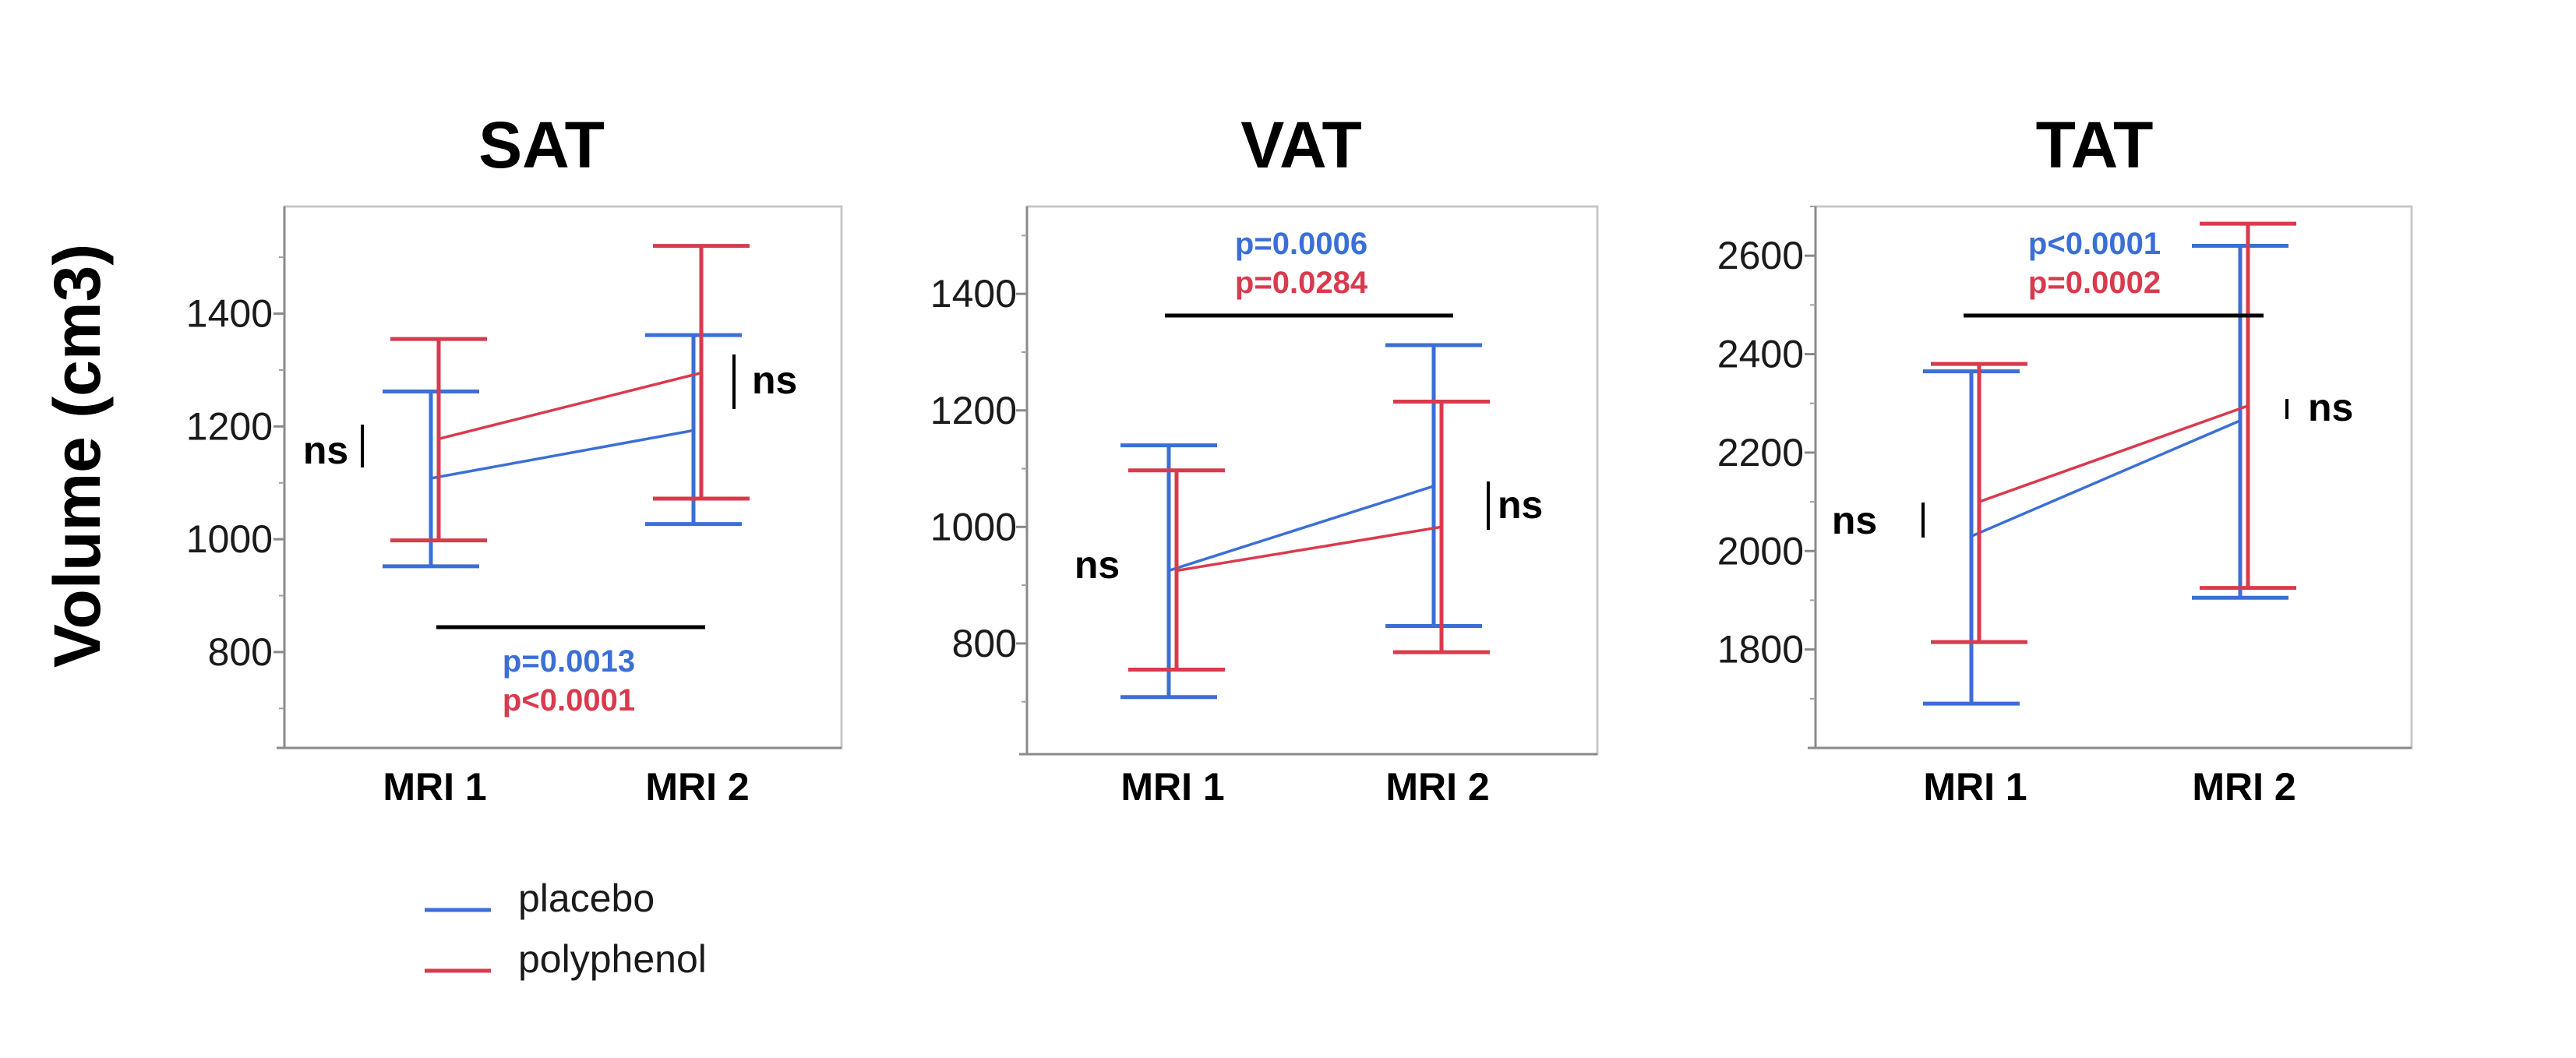 This screenshot has width=2576, height=1058. What do you see at coordinates (612, 959) in the screenshot?
I see `legend-label-polyphenol: polyphenol` at bounding box center [612, 959].